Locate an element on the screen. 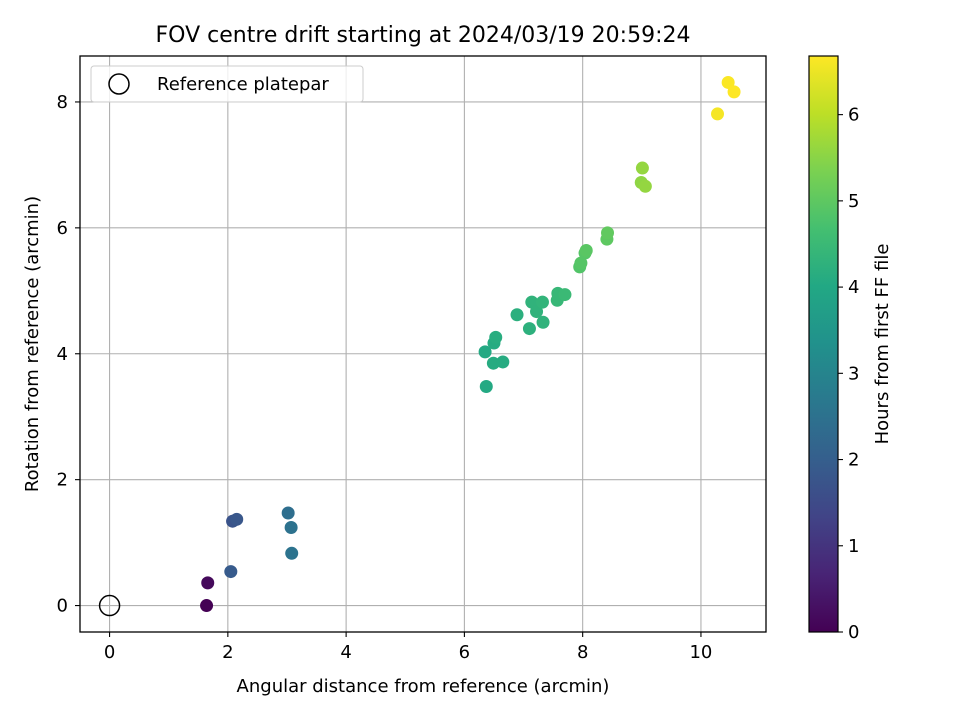 The height and width of the screenshot is (720, 960). colorbar-ticks: 0 1 2 3 4 5 6 is located at coordinates (848, 374).